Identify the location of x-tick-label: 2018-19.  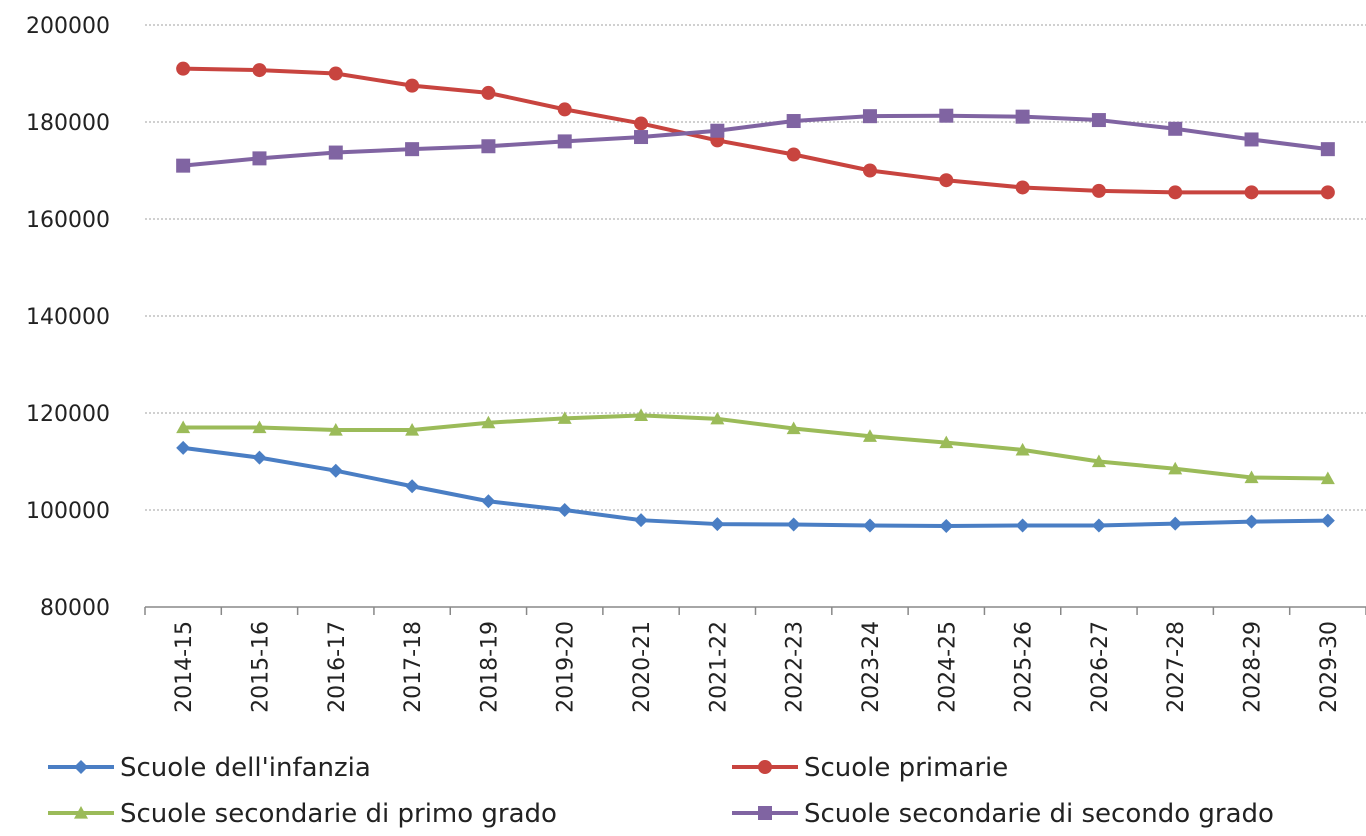
(489, 667).